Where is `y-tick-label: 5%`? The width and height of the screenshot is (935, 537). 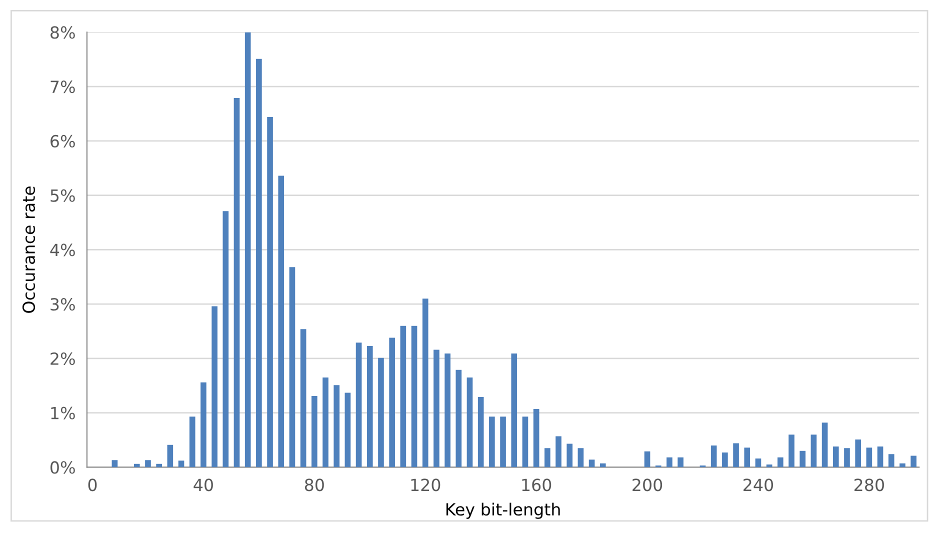 y-tick-label: 5% is located at coordinates (62, 195).